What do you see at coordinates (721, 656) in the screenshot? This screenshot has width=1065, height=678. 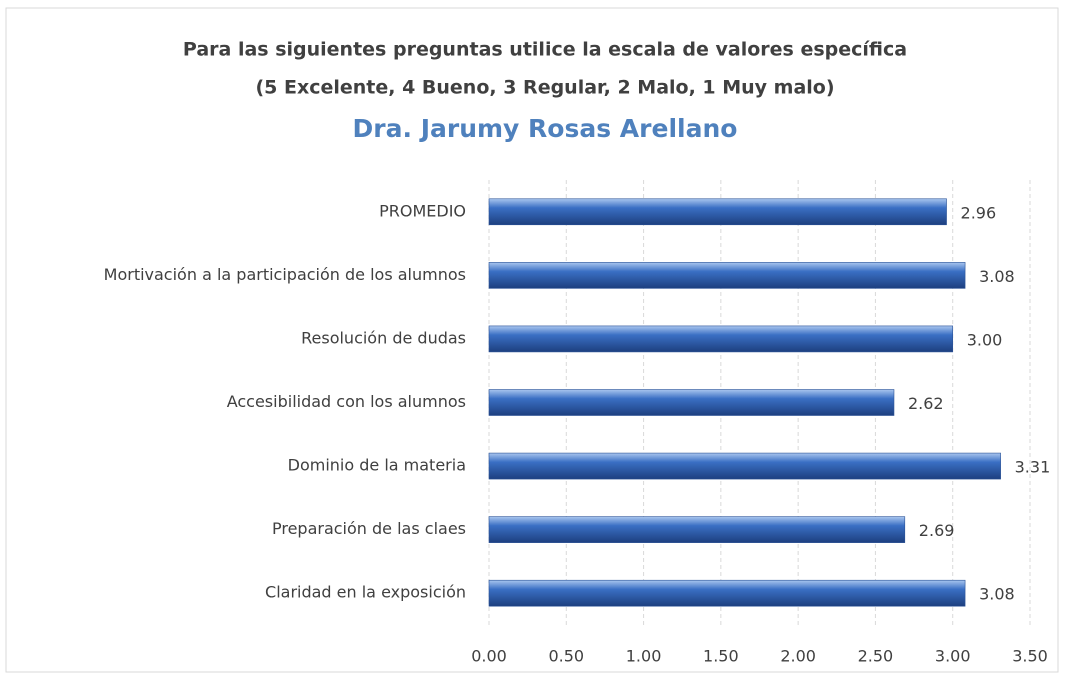 I see `x-tick-label: 1.50` at bounding box center [721, 656].